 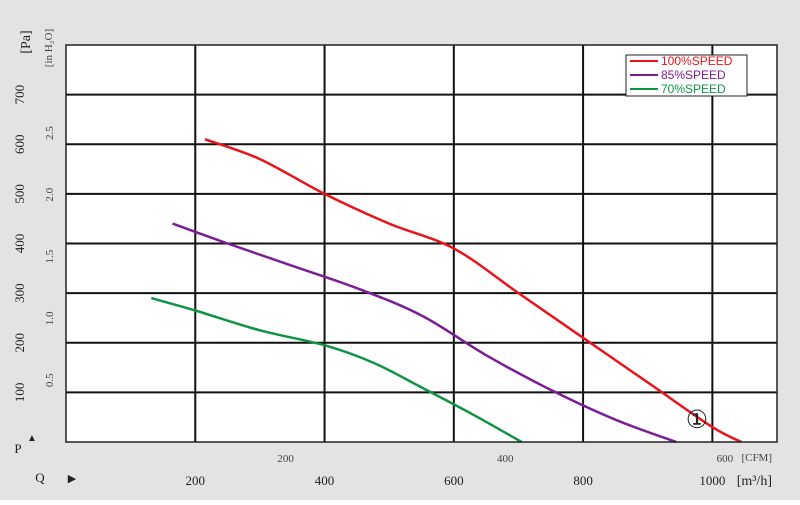 What do you see at coordinates (697, 61) in the screenshot?
I see `legend-label-100: 100%SPEED` at bounding box center [697, 61].